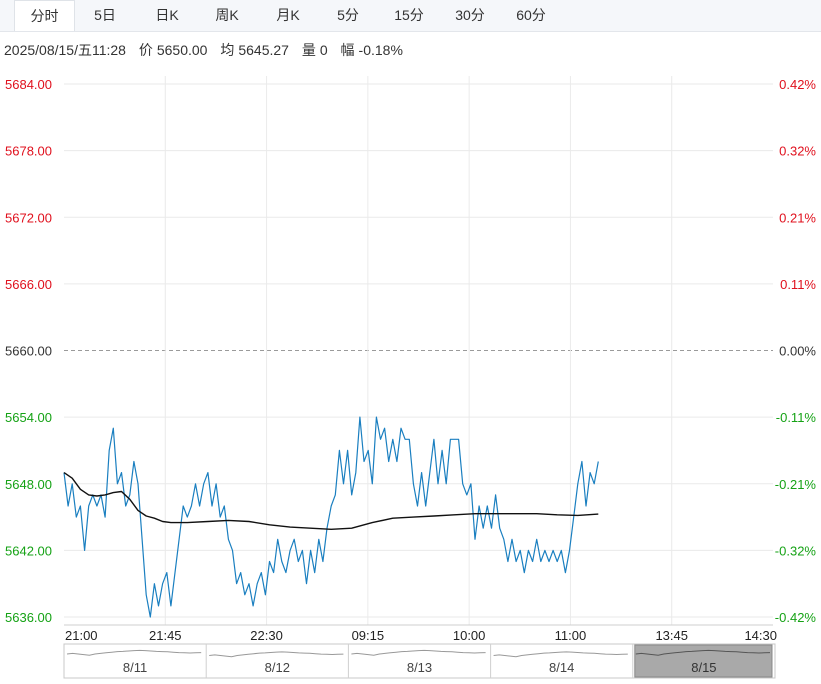 Image resolution: width=821 pixels, height=684 pixels. What do you see at coordinates (561, 667) in the screenshot?
I see `navigator-day-label: 8/14` at bounding box center [561, 667].